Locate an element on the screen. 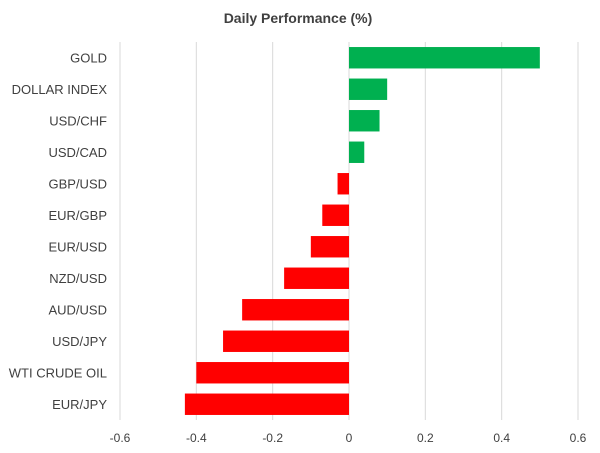  x-tick-label: 0.6 is located at coordinates (578, 438).